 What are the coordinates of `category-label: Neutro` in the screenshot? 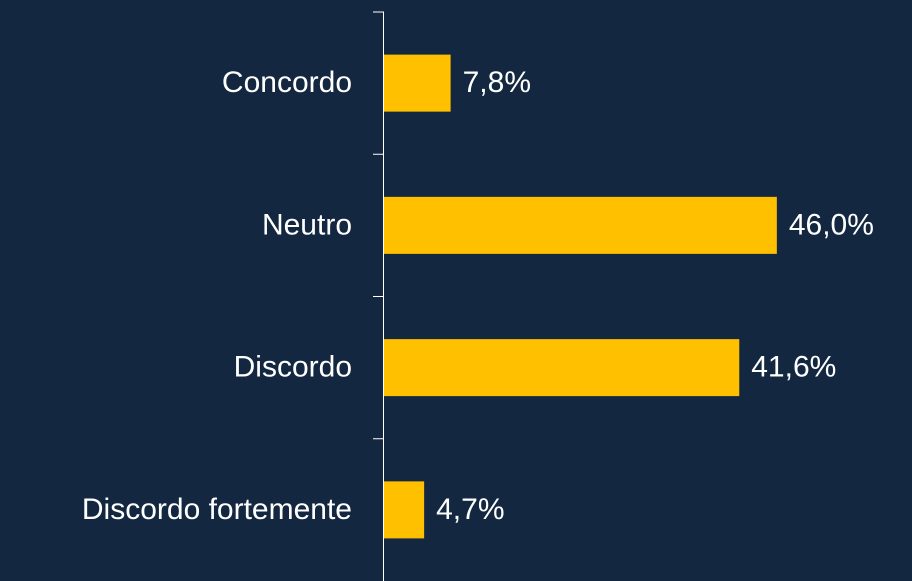 It's located at (307, 224).